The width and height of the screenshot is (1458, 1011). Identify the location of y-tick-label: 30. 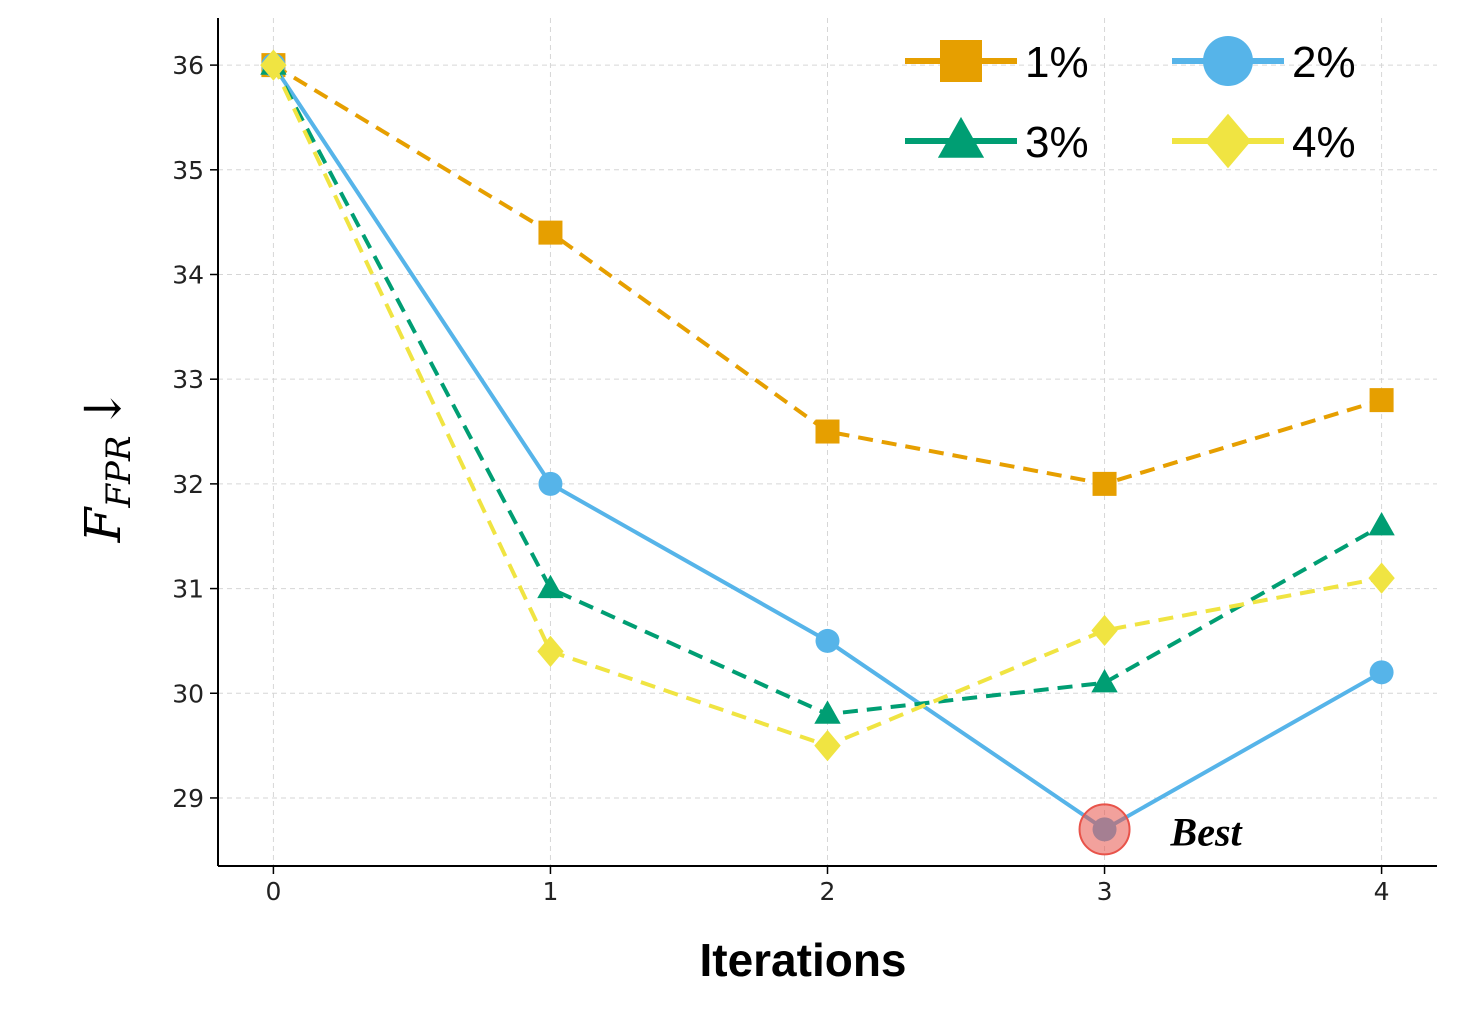
(188, 693).